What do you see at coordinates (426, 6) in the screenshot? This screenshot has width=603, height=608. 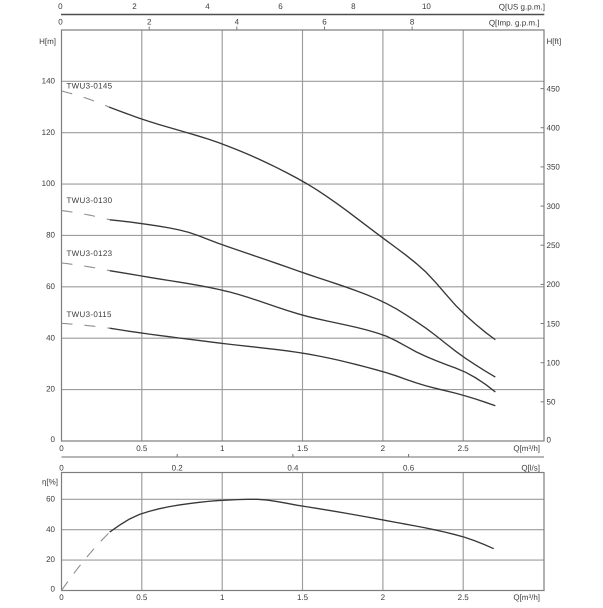 I see `svg-text: 10` at bounding box center [426, 6].